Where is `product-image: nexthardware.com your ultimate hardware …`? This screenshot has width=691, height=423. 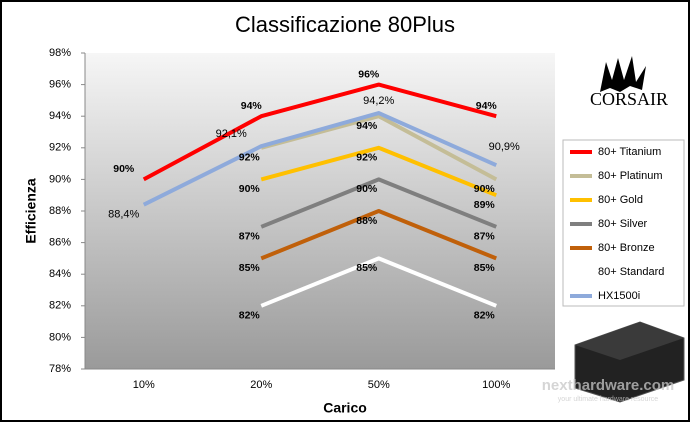
product-image: nexthardware.com your ultimate hardware … is located at coordinates (613, 362).